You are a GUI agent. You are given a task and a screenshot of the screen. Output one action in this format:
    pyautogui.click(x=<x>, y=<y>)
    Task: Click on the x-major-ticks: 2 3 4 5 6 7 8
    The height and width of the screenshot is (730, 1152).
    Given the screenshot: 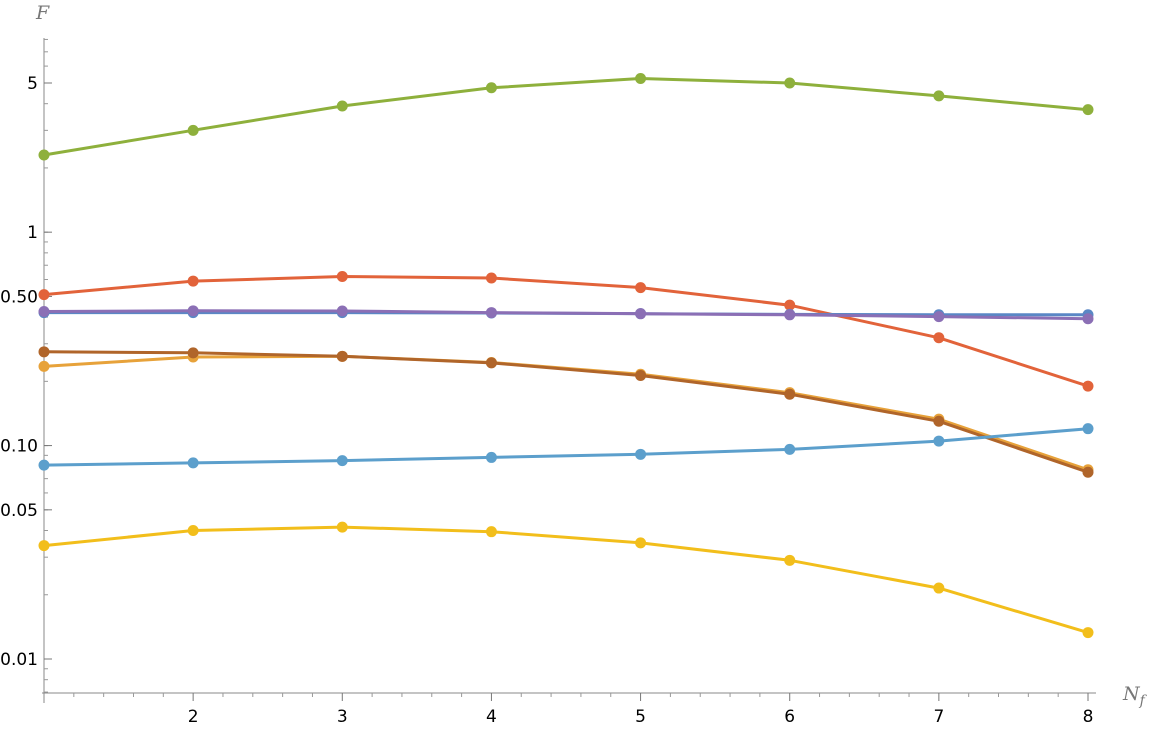 What is the action you would take?
    pyautogui.click(x=641, y=710)
    